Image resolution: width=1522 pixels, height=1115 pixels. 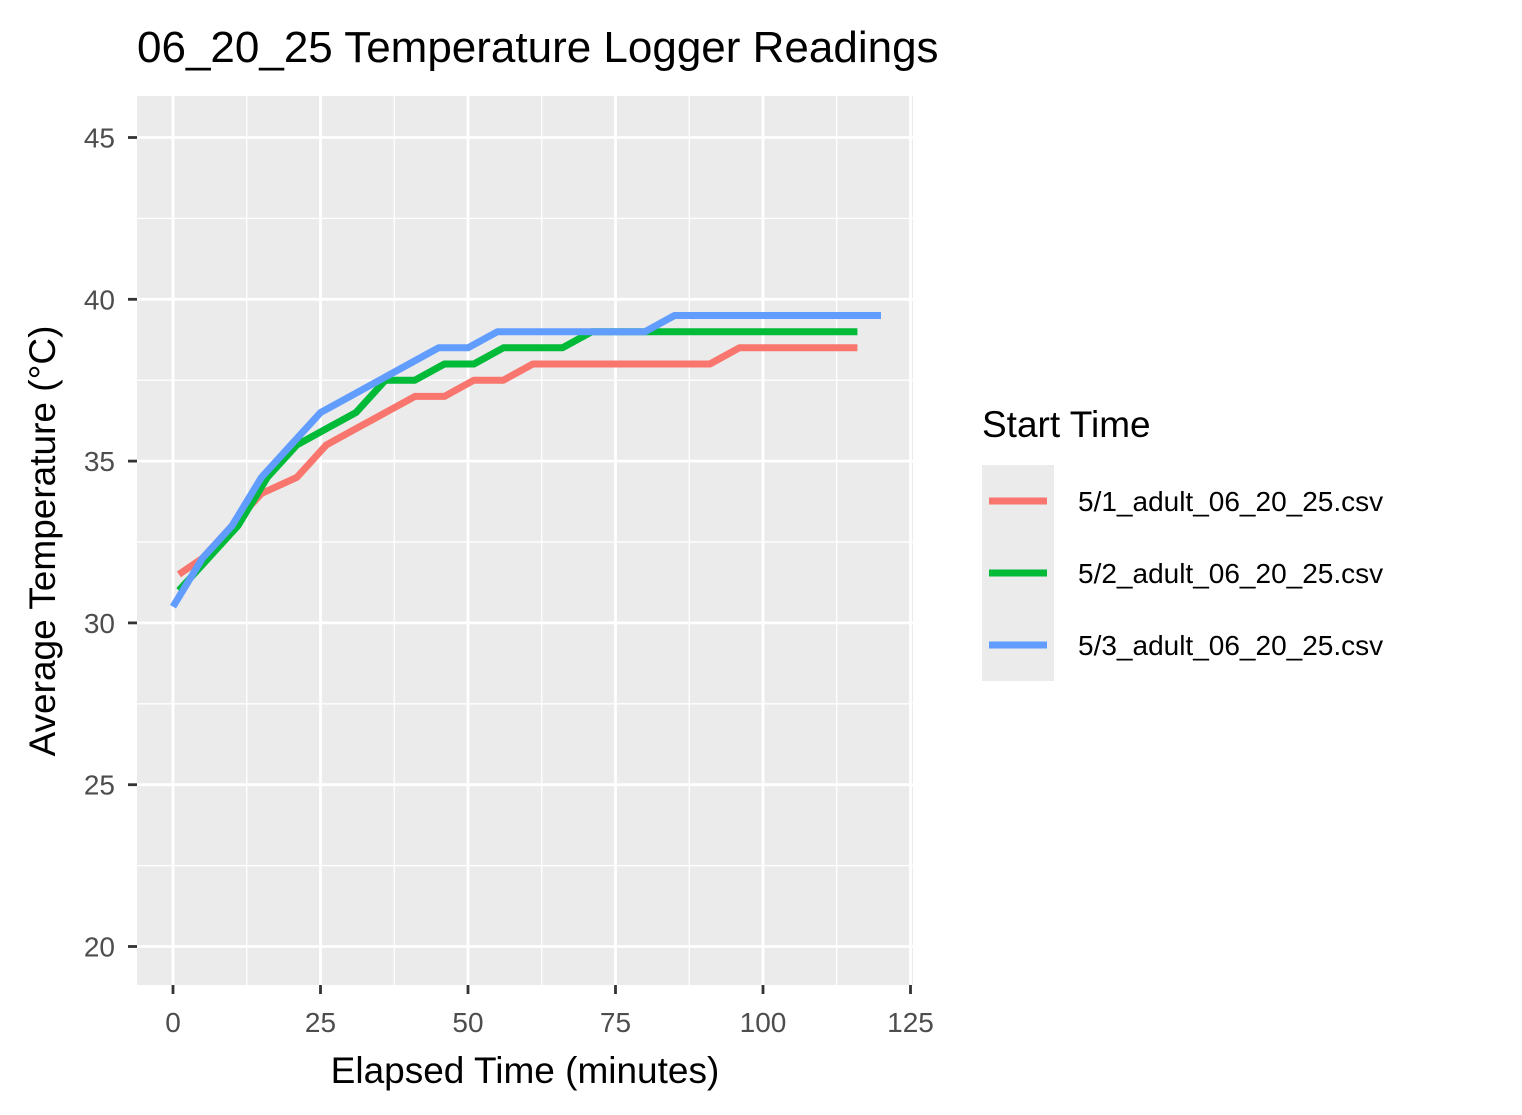 What do you see at coordinates (99, 299) in the screenshot?
I see `y-tick-label: 40` at bounding box center [99, 299].